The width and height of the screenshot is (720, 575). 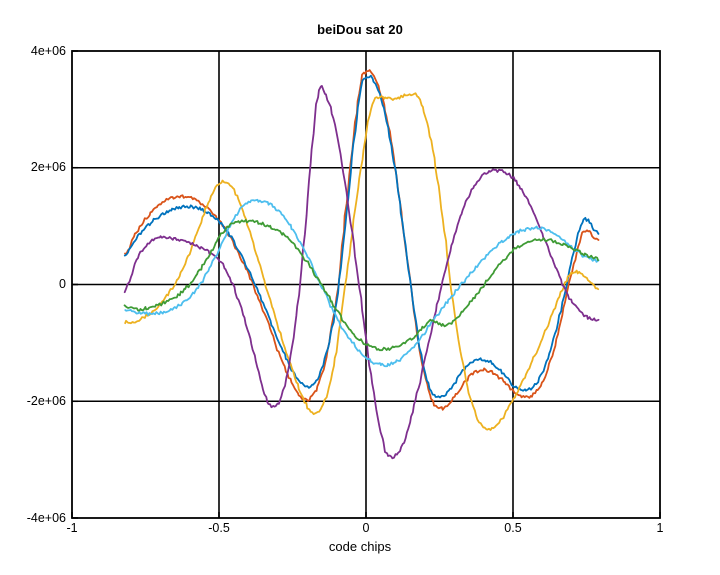 I want to click on x-axis-tick-labels: -1 -0.5 0 0.5 1, so click(x=360, y=531).